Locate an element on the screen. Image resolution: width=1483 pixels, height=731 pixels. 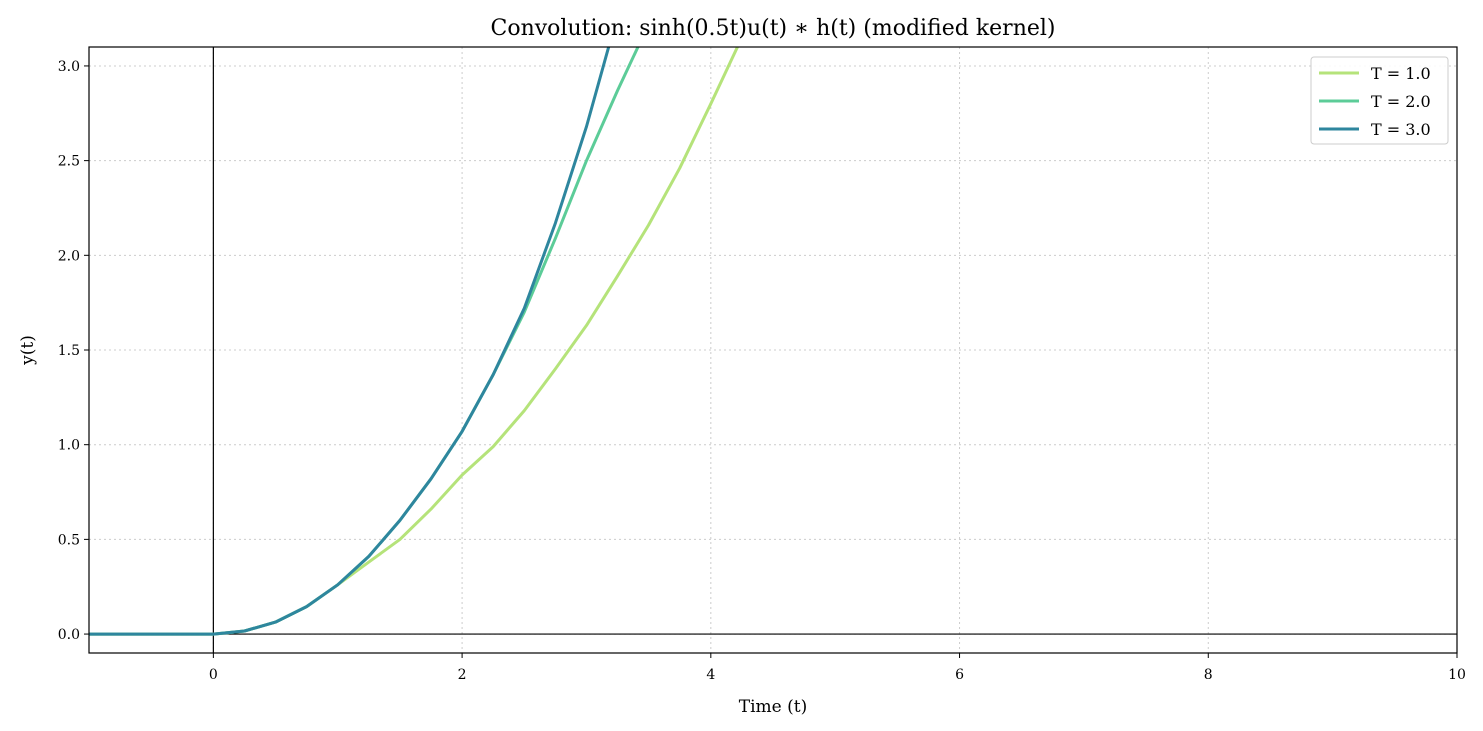
x-tick-label: 4 is located at coordinates (710, 675).